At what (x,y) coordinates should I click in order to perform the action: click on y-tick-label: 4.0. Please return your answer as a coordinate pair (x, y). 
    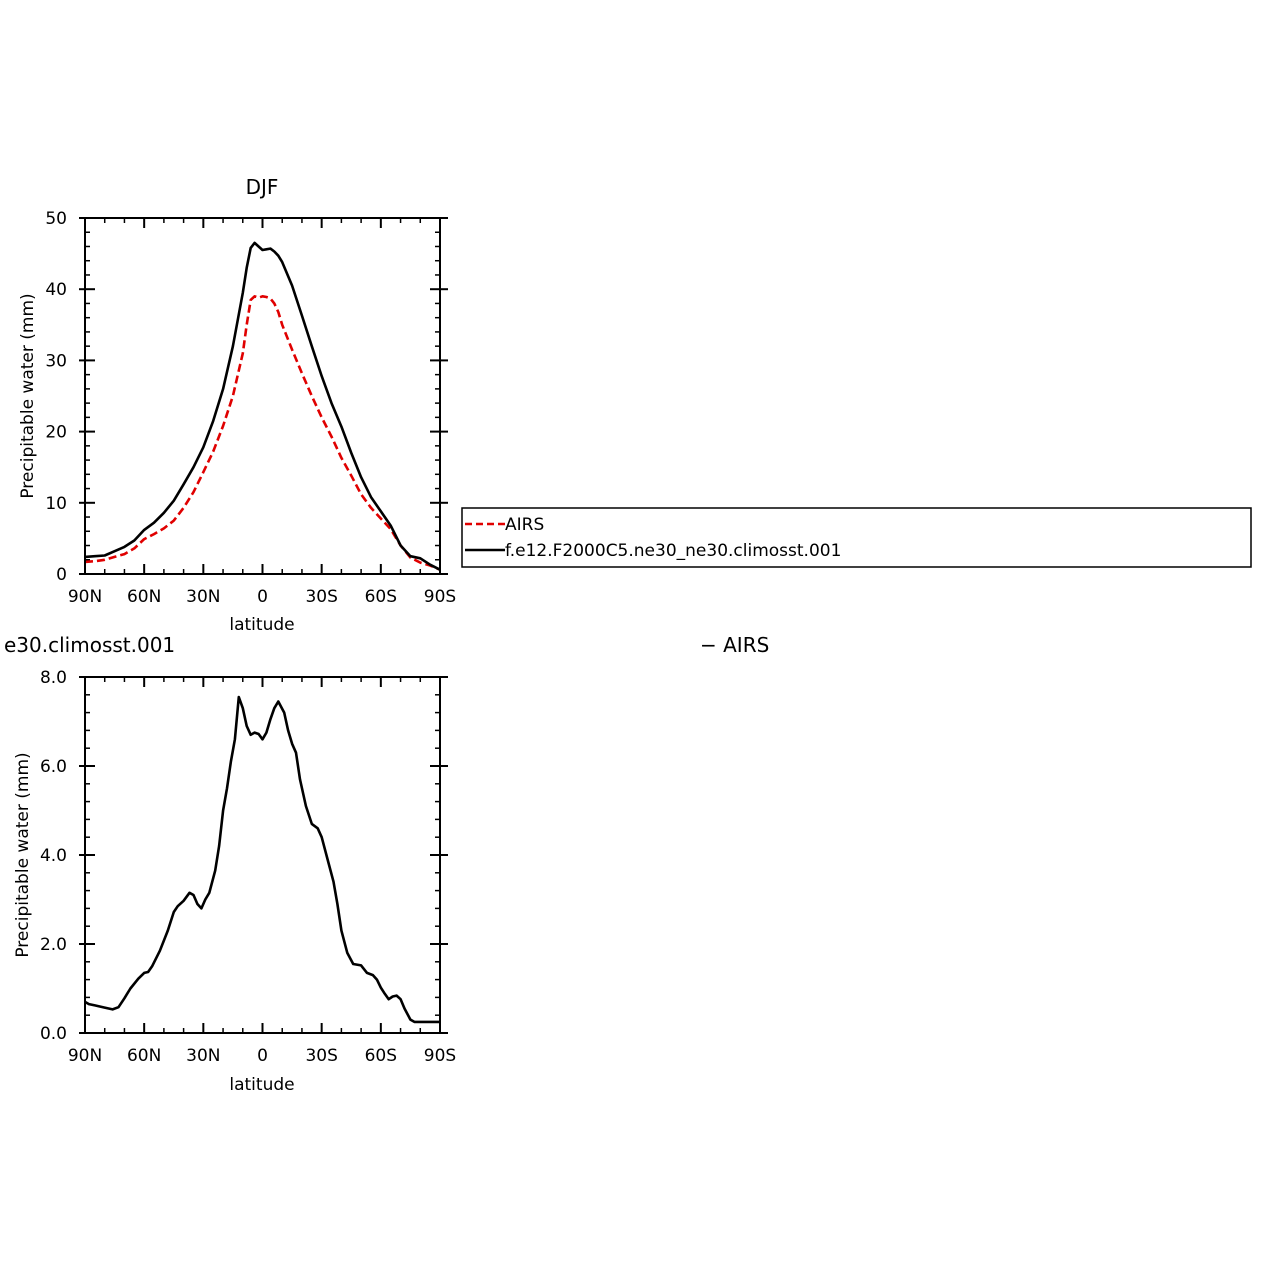
    Looking at the image, I should click on (53, 856).